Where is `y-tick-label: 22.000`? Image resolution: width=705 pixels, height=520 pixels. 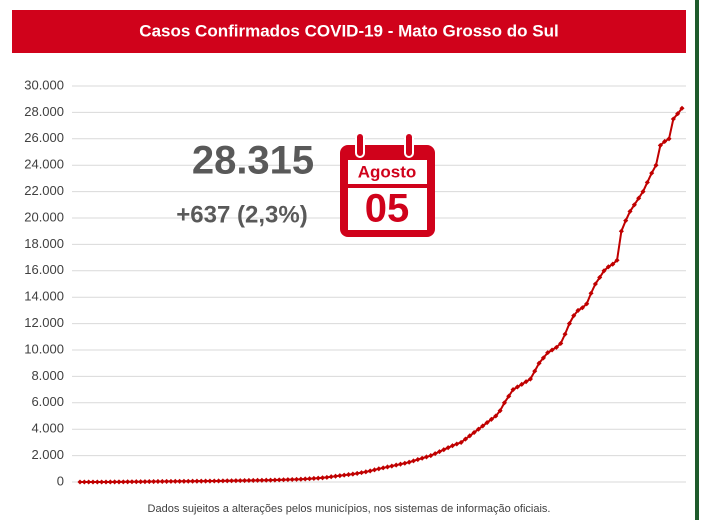 y-tick-label: 22.000 is located at coordinates (44, 190).